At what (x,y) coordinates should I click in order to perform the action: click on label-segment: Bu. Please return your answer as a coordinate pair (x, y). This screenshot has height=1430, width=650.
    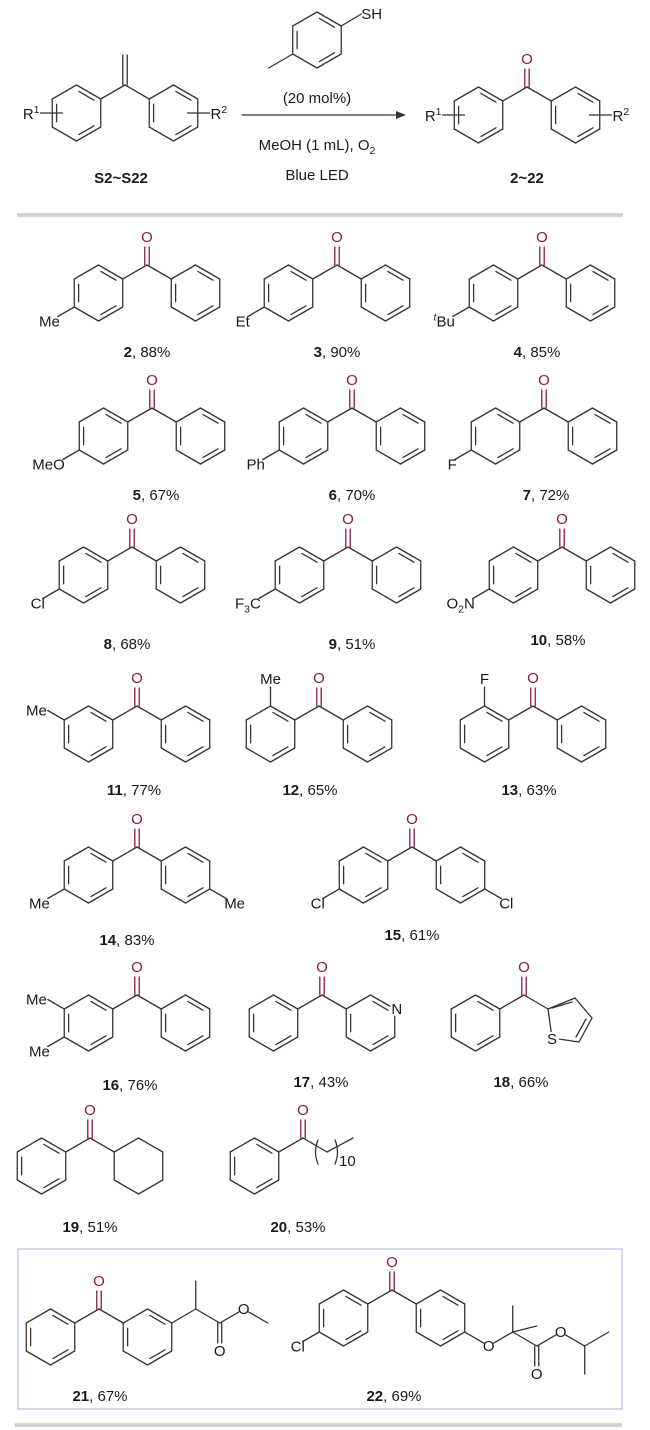
    Looking at the image, I should click on (445, 322).